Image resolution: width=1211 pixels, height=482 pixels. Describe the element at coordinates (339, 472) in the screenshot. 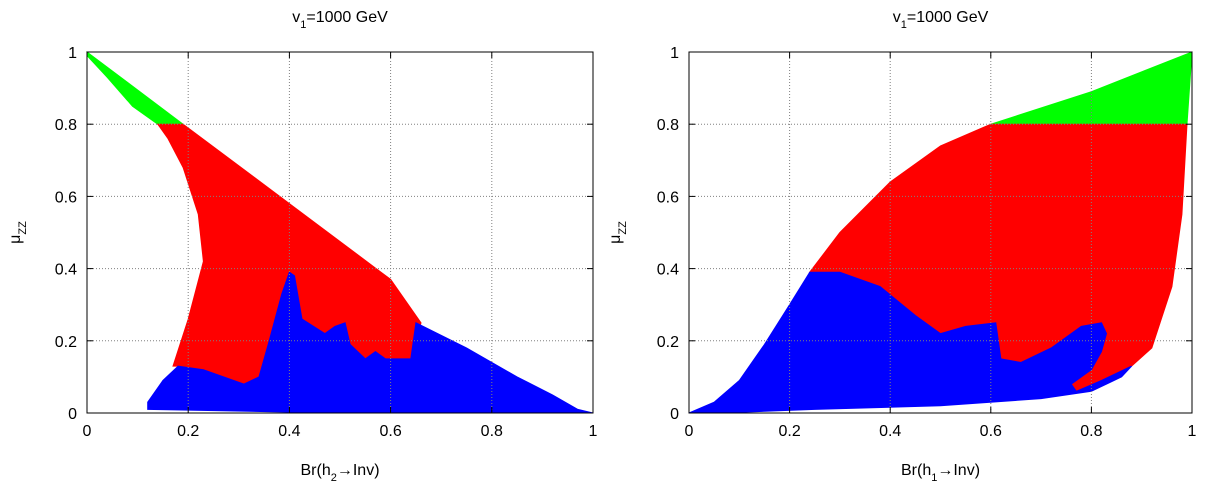

I see `x-axis-label: Br(h2→Inv)` at that location.